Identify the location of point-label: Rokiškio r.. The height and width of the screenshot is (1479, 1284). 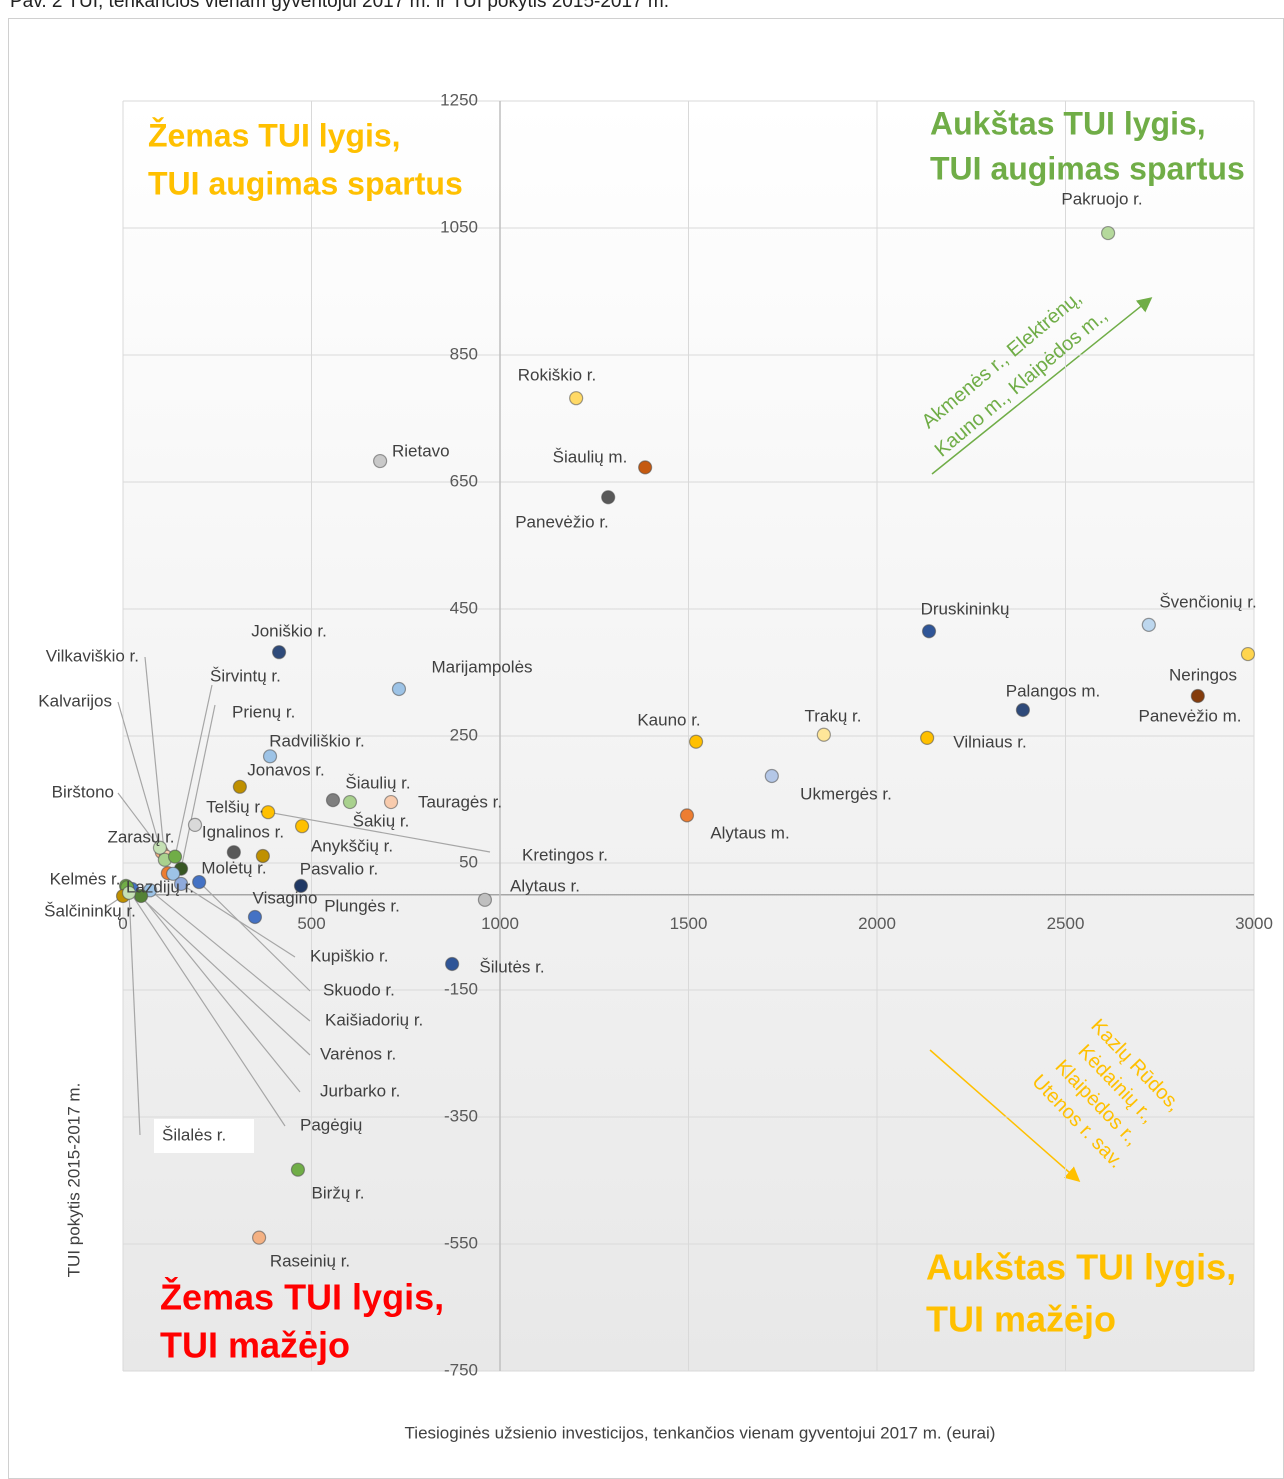
(557, 374).